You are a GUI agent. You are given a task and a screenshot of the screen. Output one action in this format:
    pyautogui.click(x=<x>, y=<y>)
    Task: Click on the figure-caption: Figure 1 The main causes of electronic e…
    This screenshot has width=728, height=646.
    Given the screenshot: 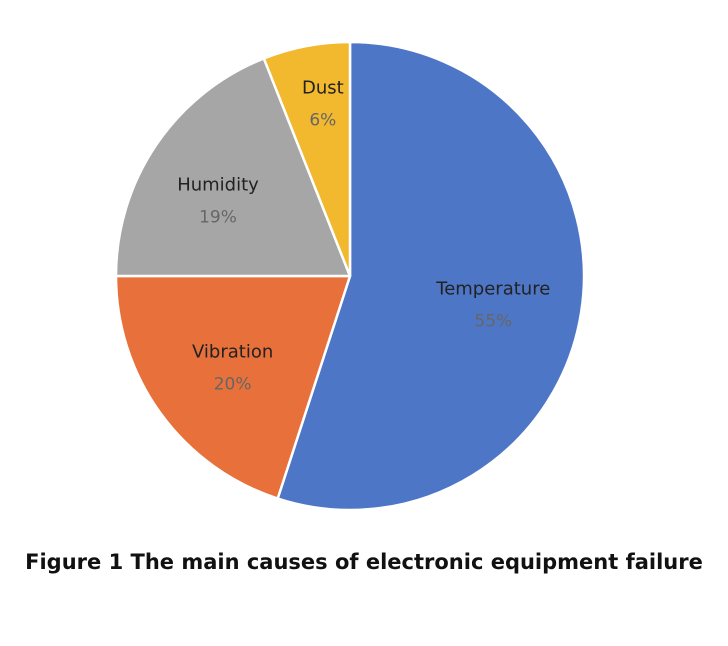 What is the action you would take?
    pyautogui.click(x=364, y=562)
    